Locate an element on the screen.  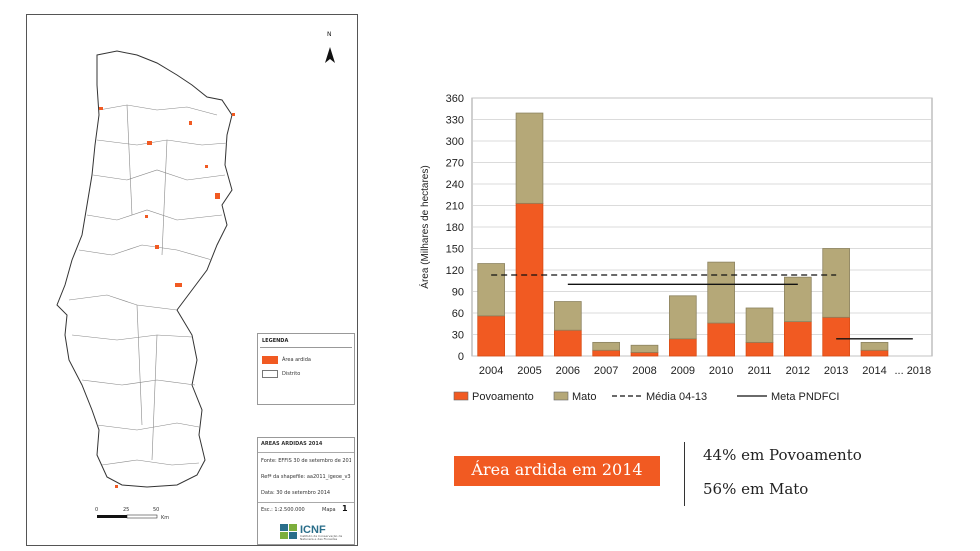
legend-label-burnt: Área ardida is located at coordinates (296, 360).